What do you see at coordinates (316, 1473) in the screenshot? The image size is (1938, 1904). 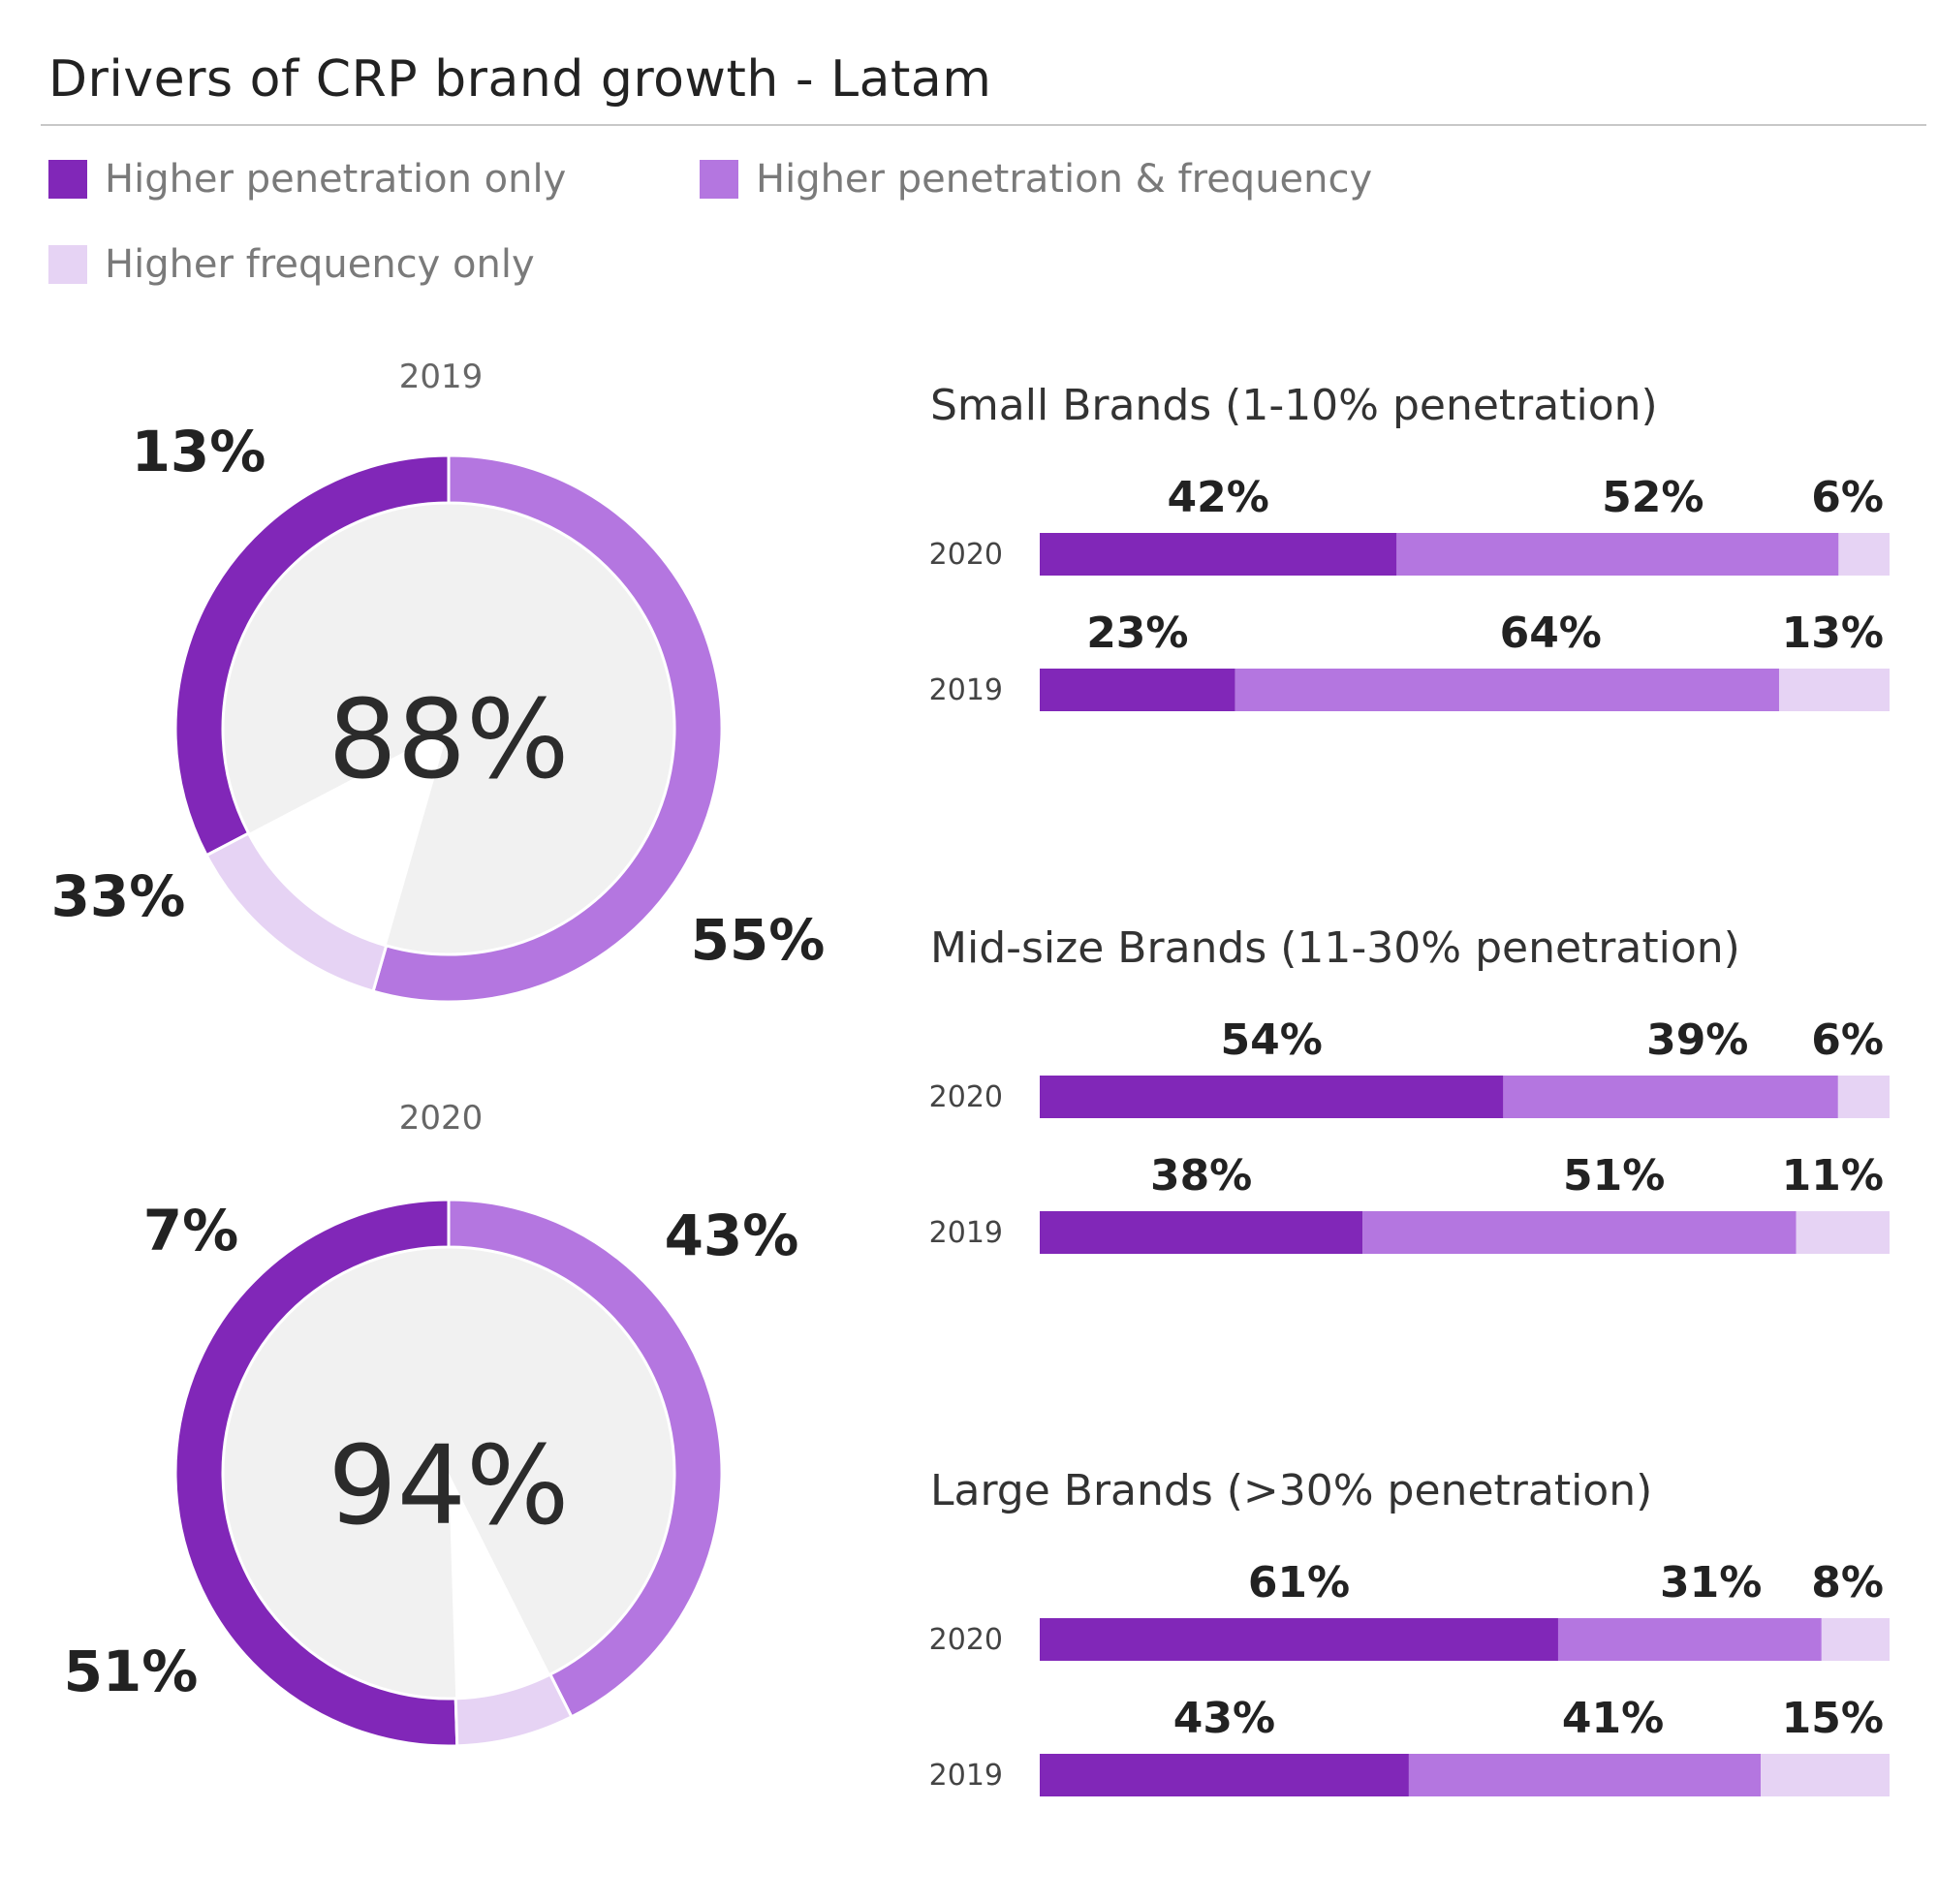 I see `donut-segment-penetration-only` at bounding box center [316, 1473].